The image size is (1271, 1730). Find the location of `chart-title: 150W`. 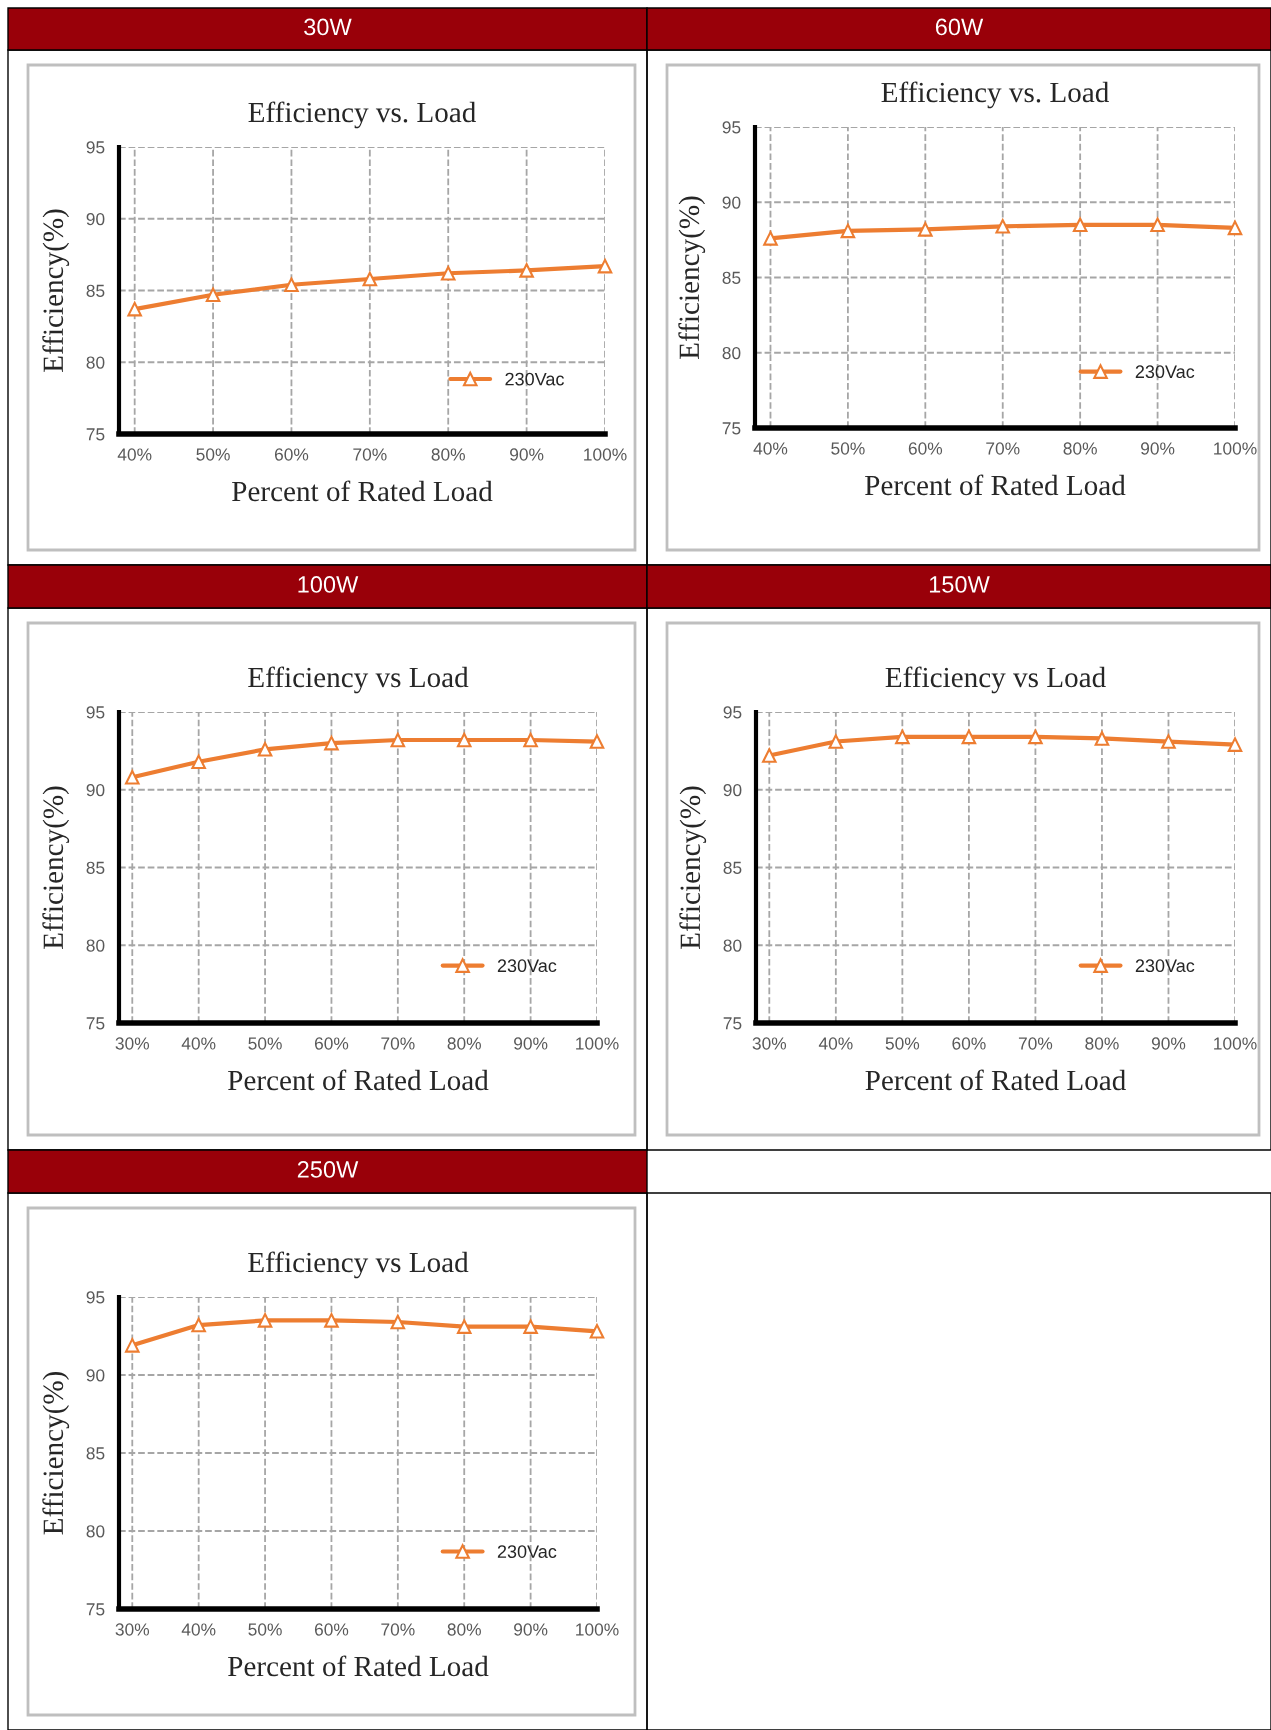

chart-title: 150W is located at coordinates (959, 584).